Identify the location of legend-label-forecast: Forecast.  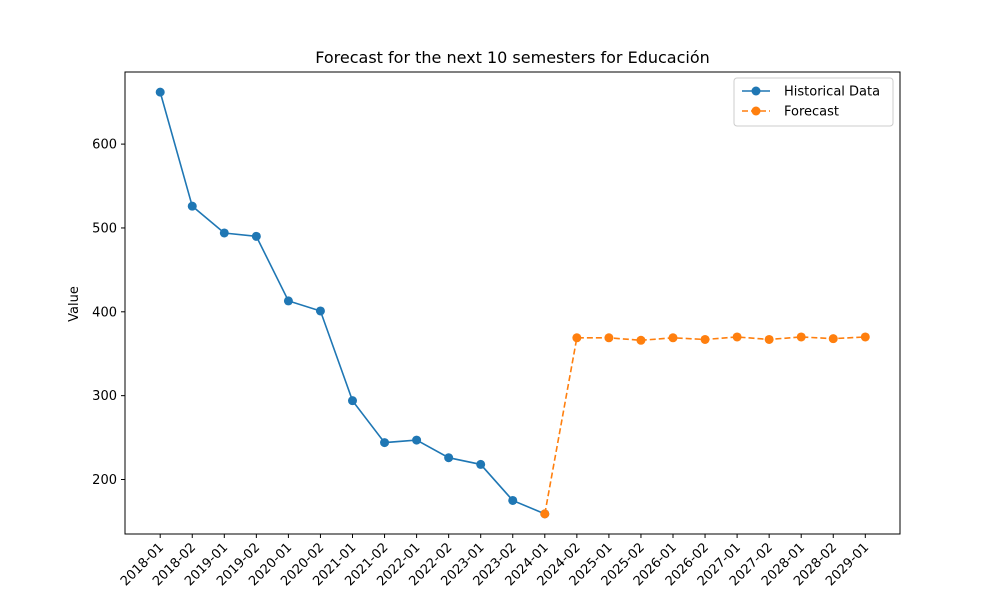
(811, 112).